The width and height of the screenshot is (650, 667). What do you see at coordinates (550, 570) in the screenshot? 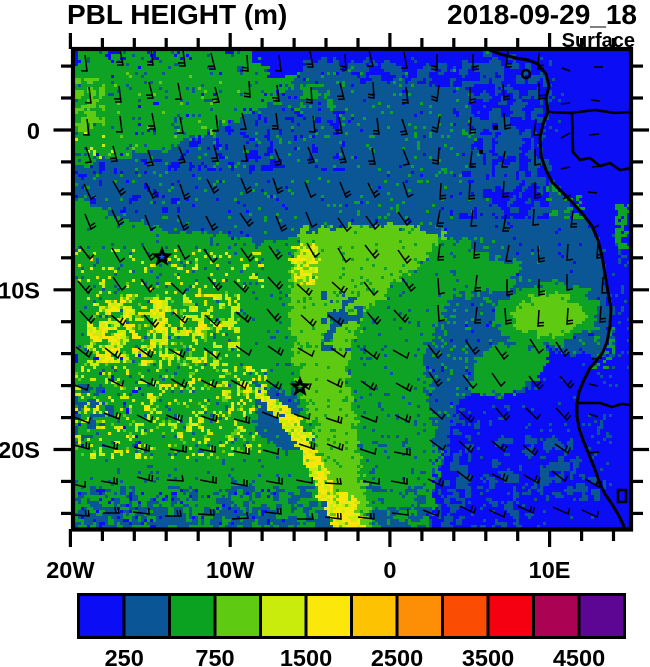
I see `svg-text: 10E` at bounding box center [550, 570].